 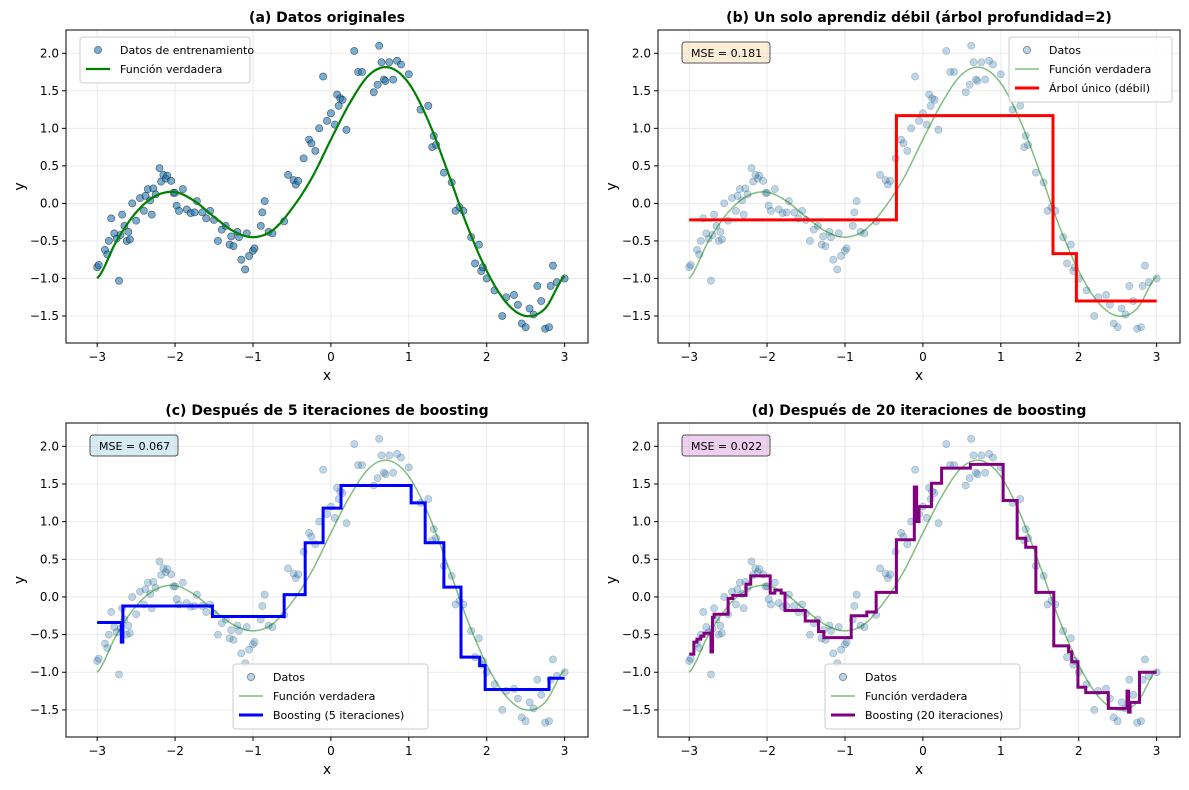 I want to click on x-tick-label: 3, so click(x=1157, y=751).